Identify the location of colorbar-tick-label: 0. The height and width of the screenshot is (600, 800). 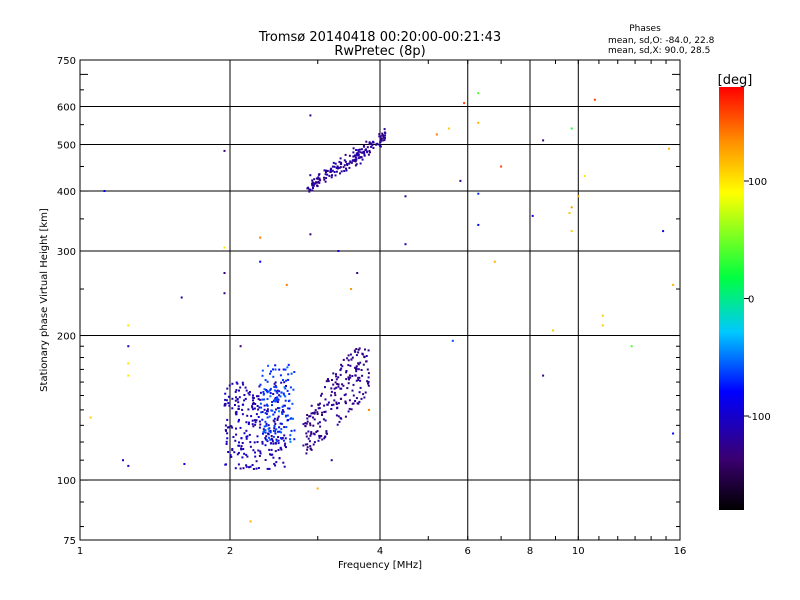
(751, 300).